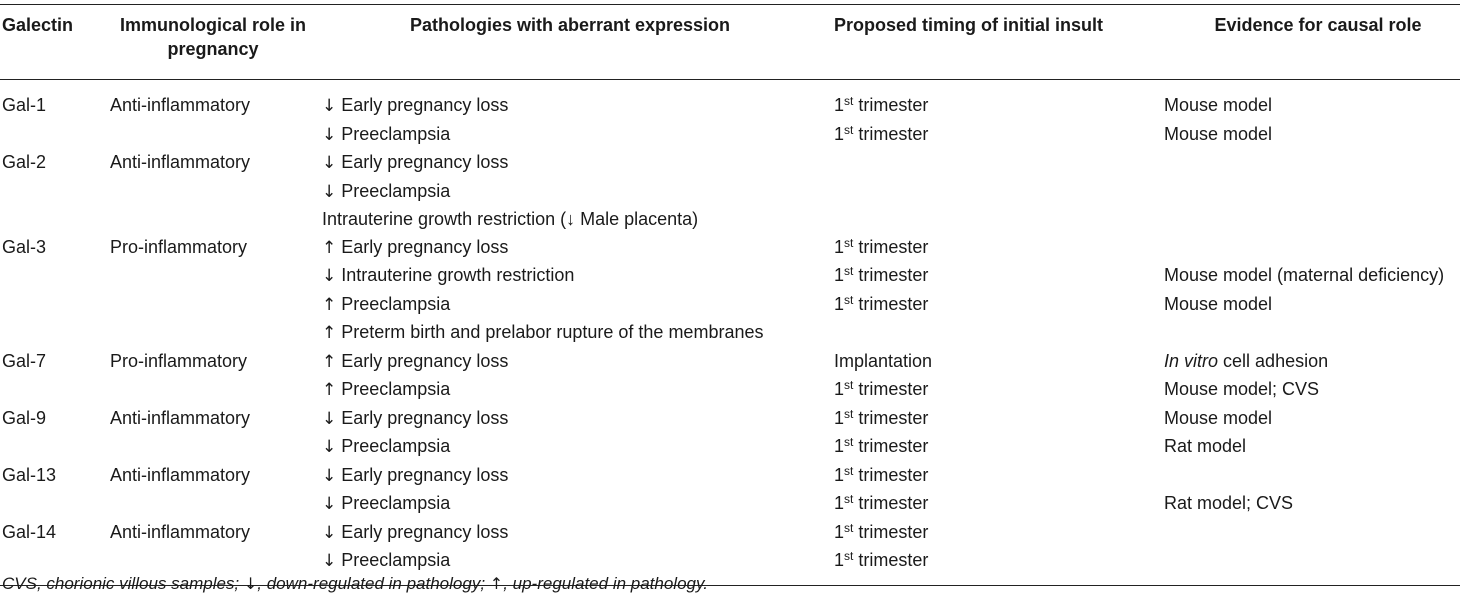 The height and width of the screenshot is (598, 1460). Describe the element at coordinates (373, 583) in the screenshot. I see `footnote-text-2: , down-regulated in pathology;` at that location.